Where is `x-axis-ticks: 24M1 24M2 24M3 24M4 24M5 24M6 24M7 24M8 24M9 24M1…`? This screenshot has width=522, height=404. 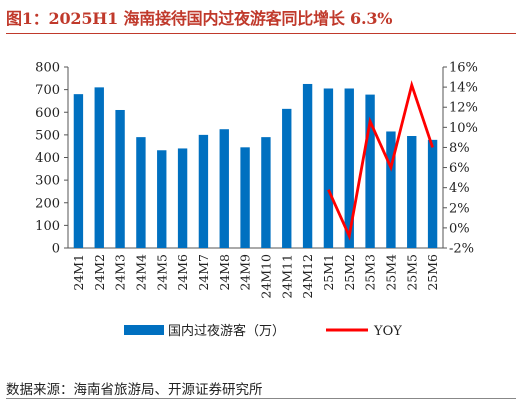
x-axis-ticks: 24M1 24M2 24M3 24M4 24M5 24M6 24M7 24M8 24M9 24M1… is located at coordinates (255, 276).